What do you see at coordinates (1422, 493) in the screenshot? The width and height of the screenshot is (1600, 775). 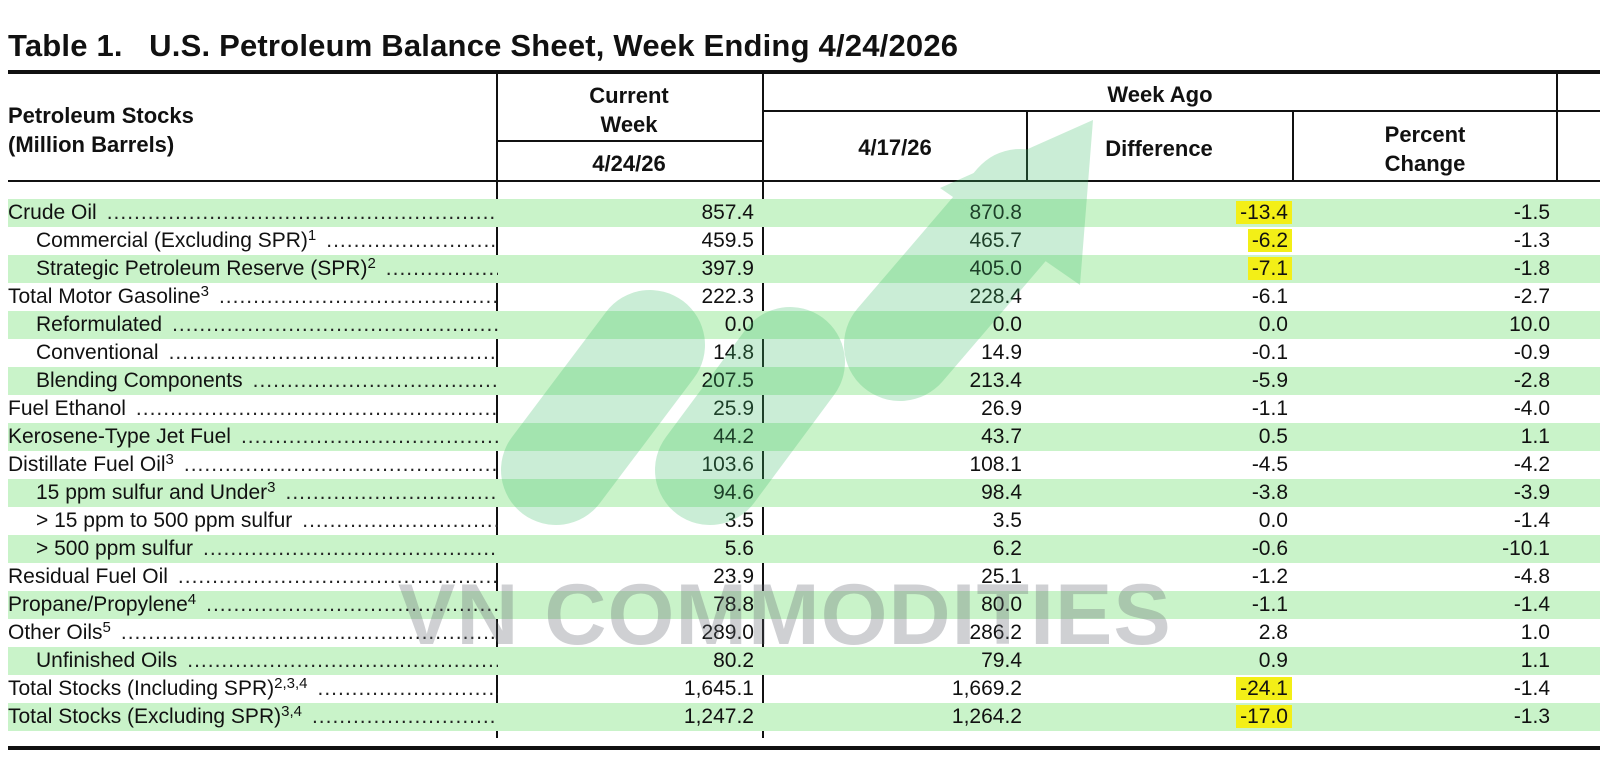 I see `percent-change-value: -3.9` at bounding box center [1422, 493].